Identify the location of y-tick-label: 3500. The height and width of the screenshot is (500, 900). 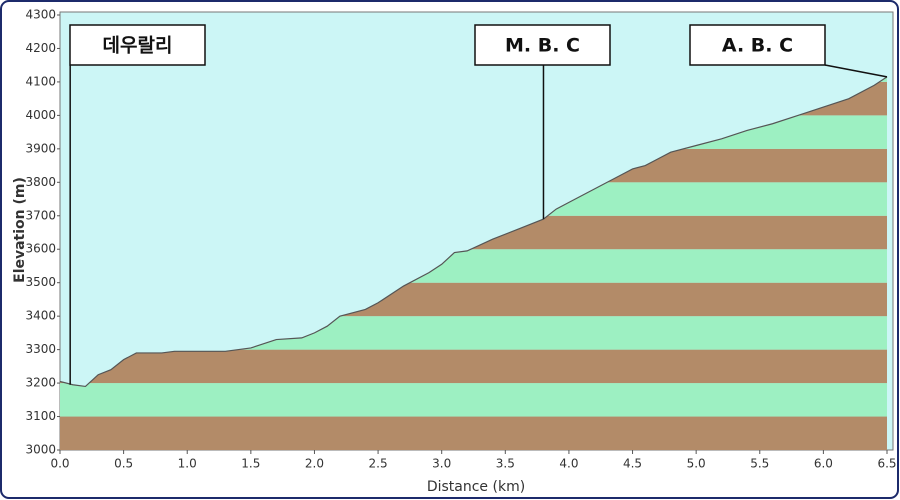
(40, 282).